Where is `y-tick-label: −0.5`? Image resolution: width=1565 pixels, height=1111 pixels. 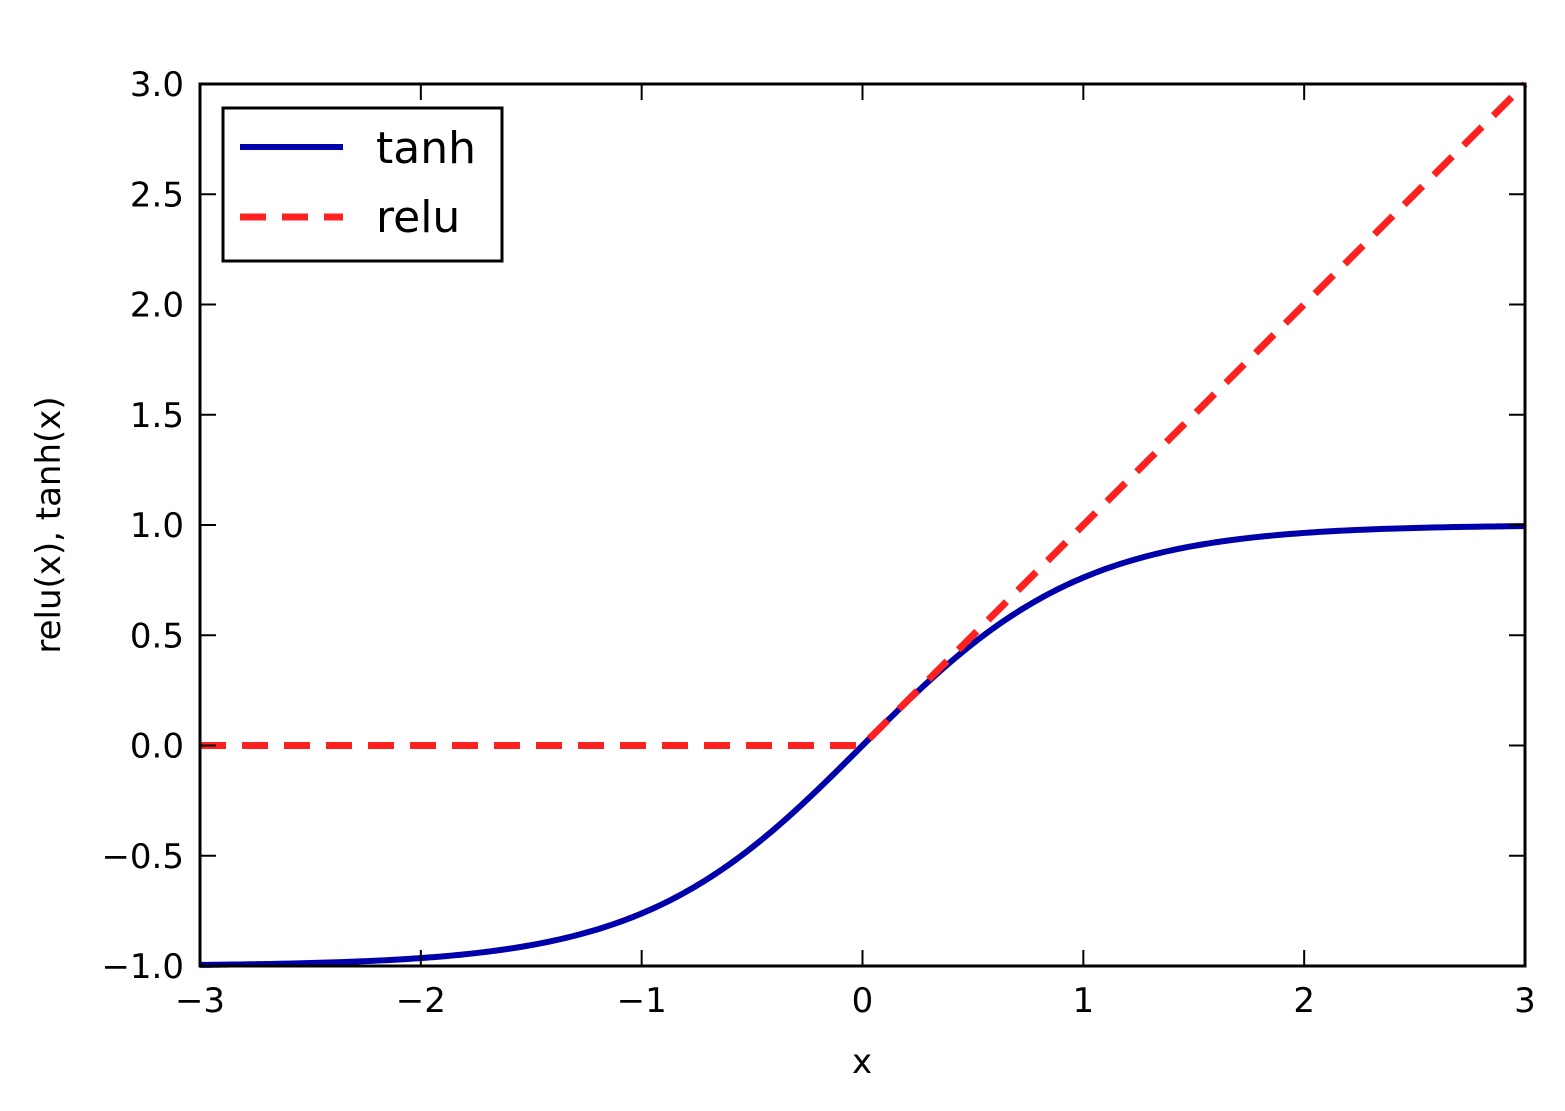 y-tick-label: −0.5 is located at coordinates (142, 857).